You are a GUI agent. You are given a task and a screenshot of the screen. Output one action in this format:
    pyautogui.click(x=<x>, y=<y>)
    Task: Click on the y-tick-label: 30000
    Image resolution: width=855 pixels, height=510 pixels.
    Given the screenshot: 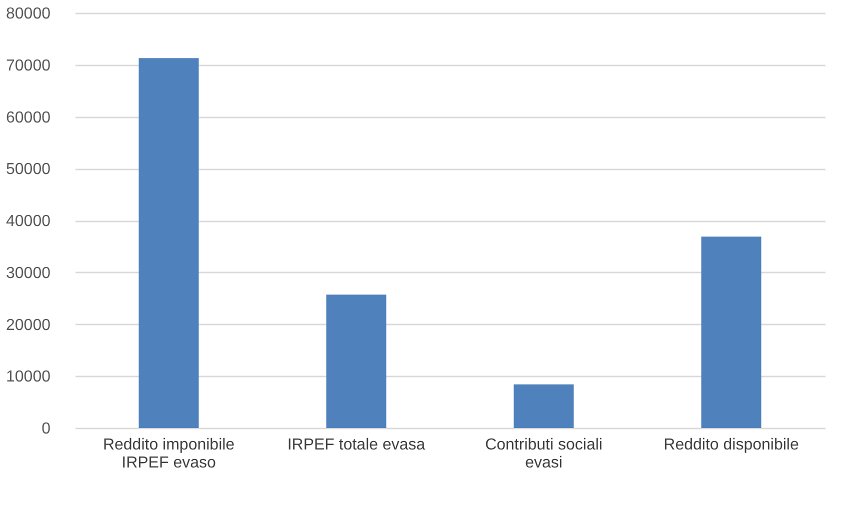 What is the action you would take?
    pyautogui.click(x=28, y=273)
    